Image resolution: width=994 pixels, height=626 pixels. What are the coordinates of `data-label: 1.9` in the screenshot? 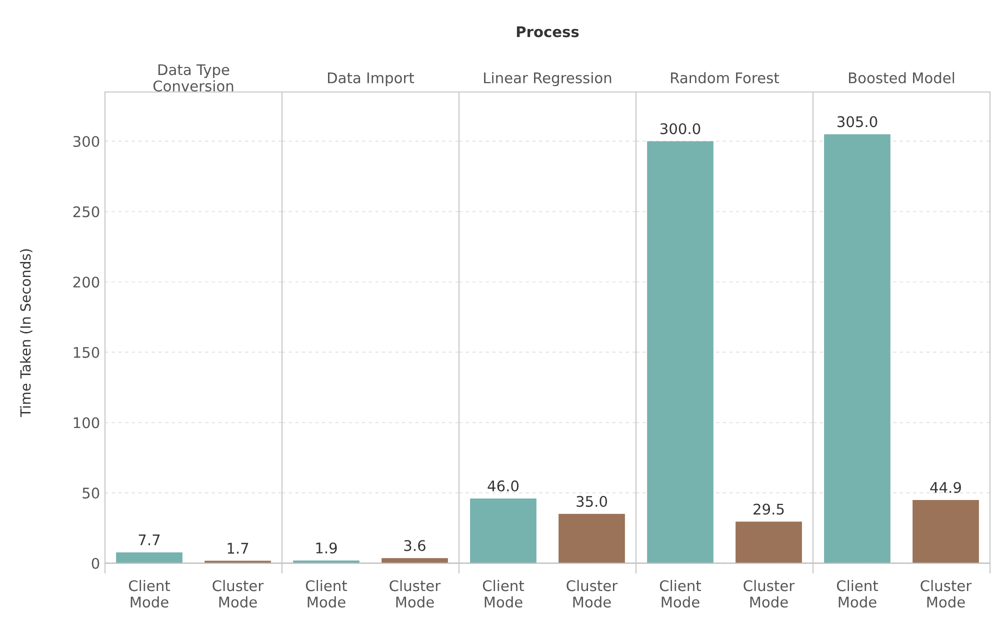 It's located at (326, 548).